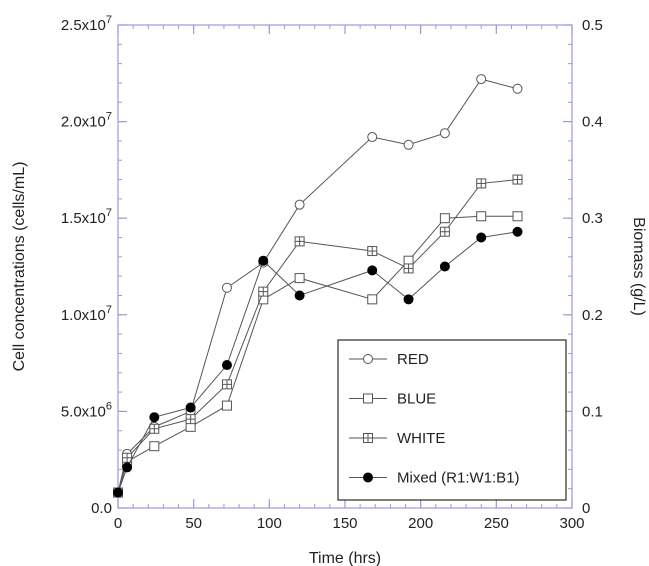 The image size is (649, 566). I want to click on legend-label: RED, so click(413, 359).